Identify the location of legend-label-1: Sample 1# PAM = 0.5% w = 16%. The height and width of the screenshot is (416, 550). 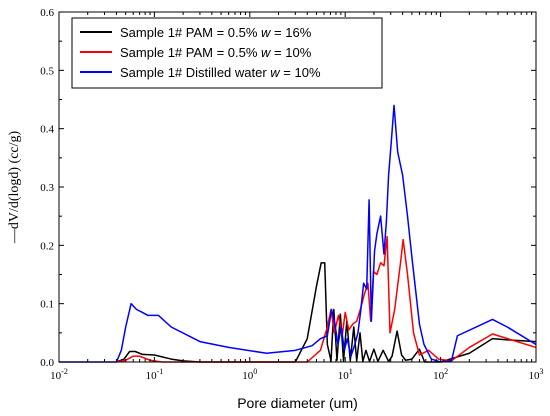
(216, 32).